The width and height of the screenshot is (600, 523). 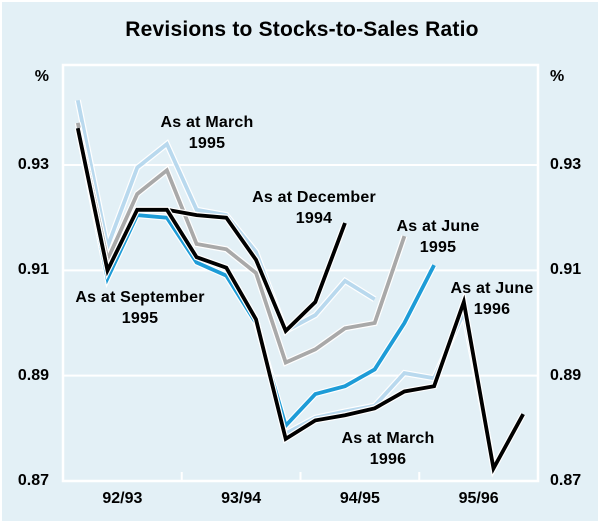 I want to click on annotation-as-at-march-1995: As at March 1995, so click(x=207, y=133).